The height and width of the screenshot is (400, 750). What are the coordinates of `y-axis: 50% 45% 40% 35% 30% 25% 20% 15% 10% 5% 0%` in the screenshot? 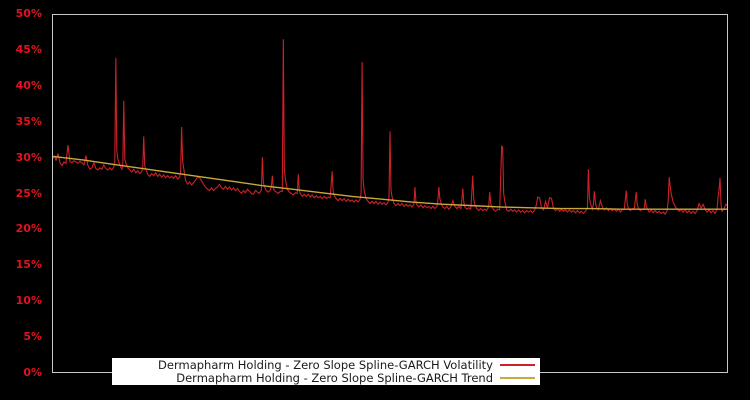 It's located at (22, 200).